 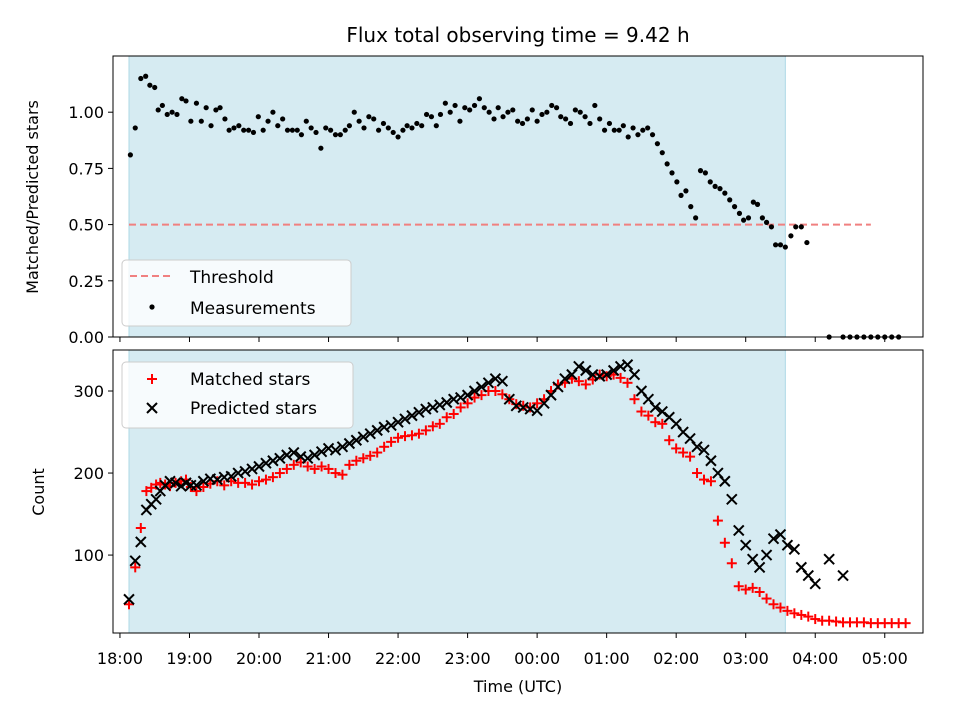 What do you see at coordinates (517, 686) in the screenshot?
I see `x-axis-label: Time (UTC)` at bounding box center [517, 686].